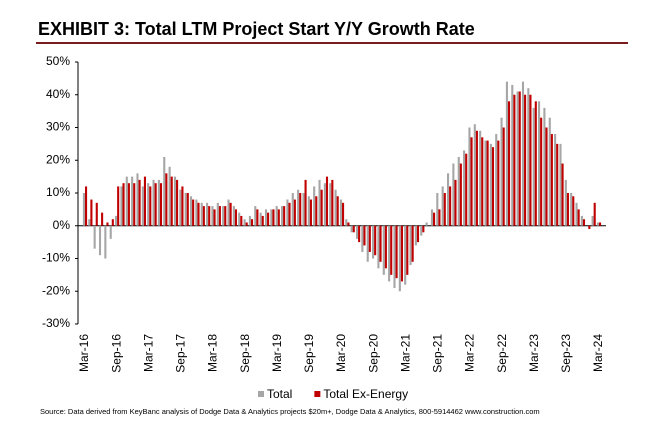 The width and height of the screenshot is (672, 437). What do you see at coordinates (470, 353) in the screenshot?
I see `x-tick-label: Mar-22` at bounding box center [470, 353].